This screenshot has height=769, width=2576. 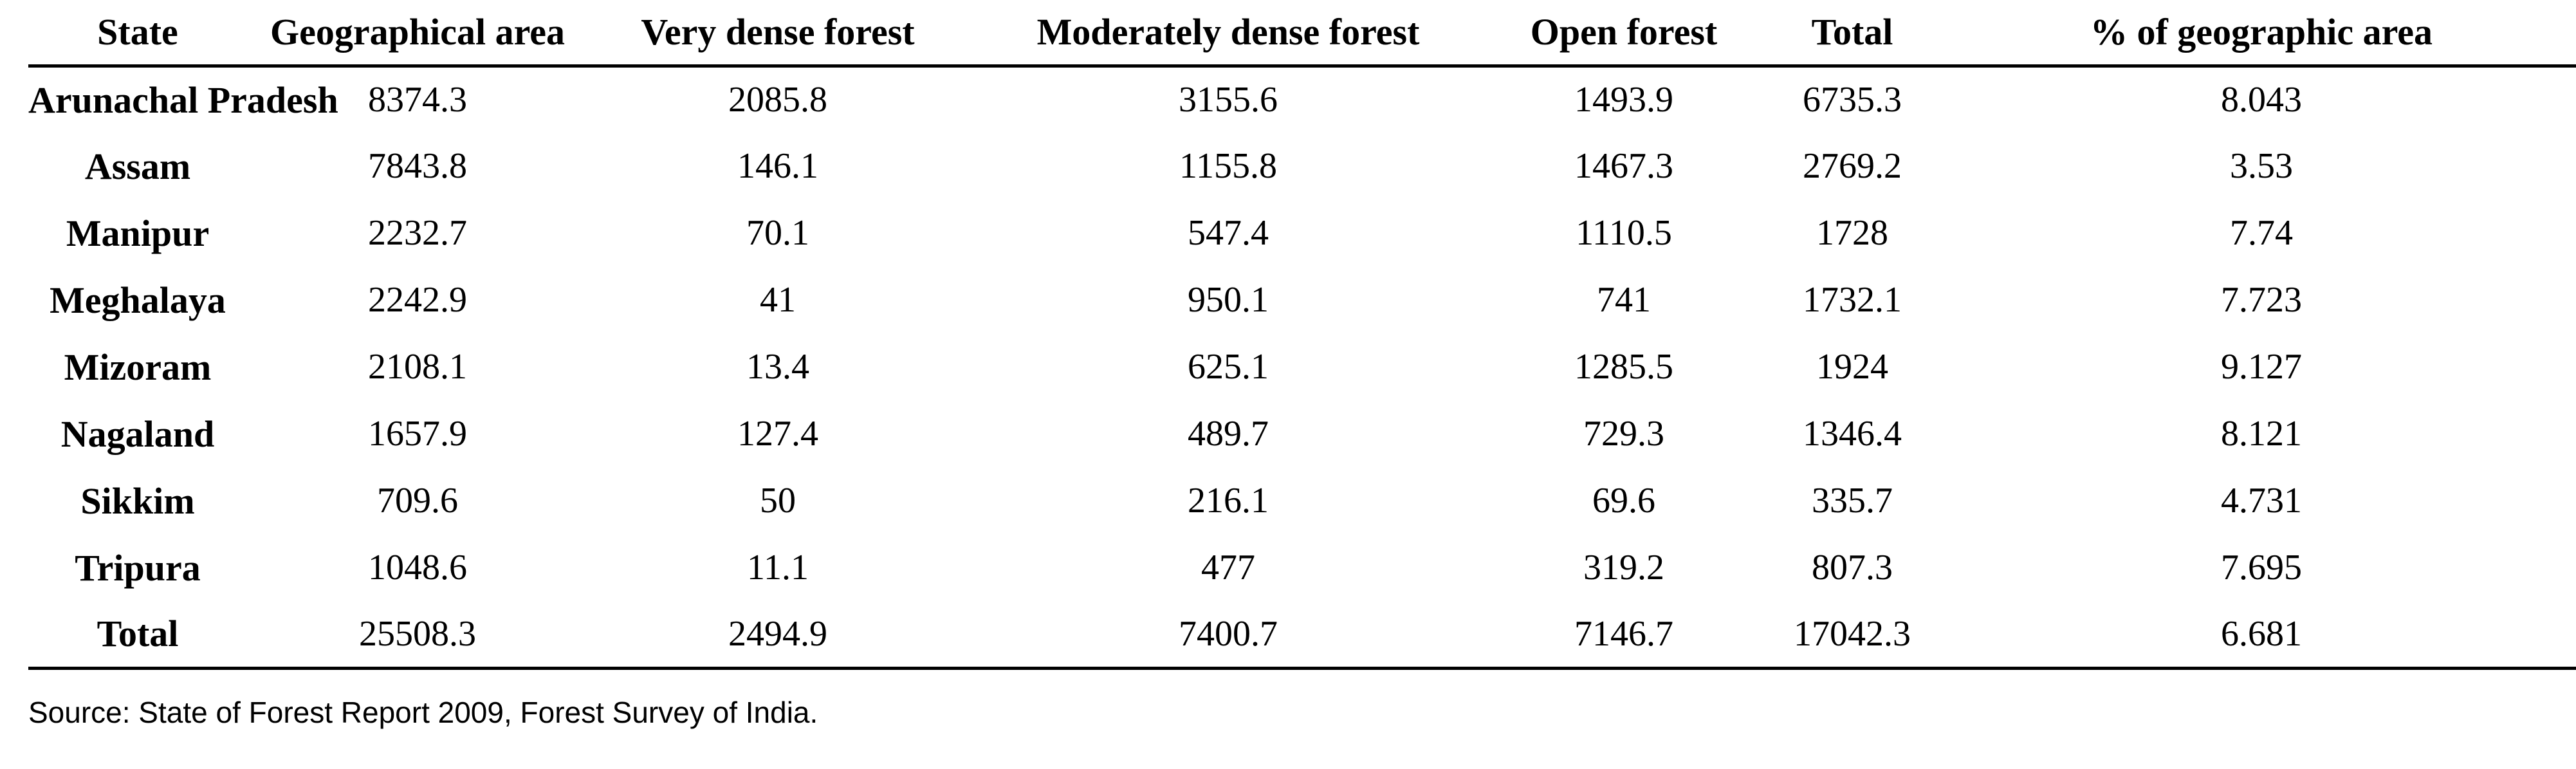 What do you see at coordinates (1852, 233) in the screenshot?
I see `cell-total: 1728` at bounding box center [1852, 233].